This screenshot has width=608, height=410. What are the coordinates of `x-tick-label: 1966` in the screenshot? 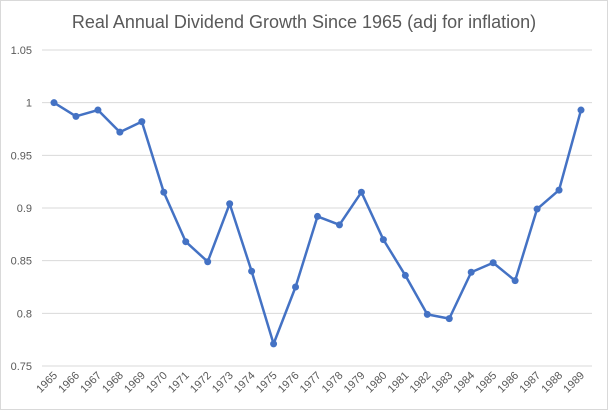 It's located at (69, 383).